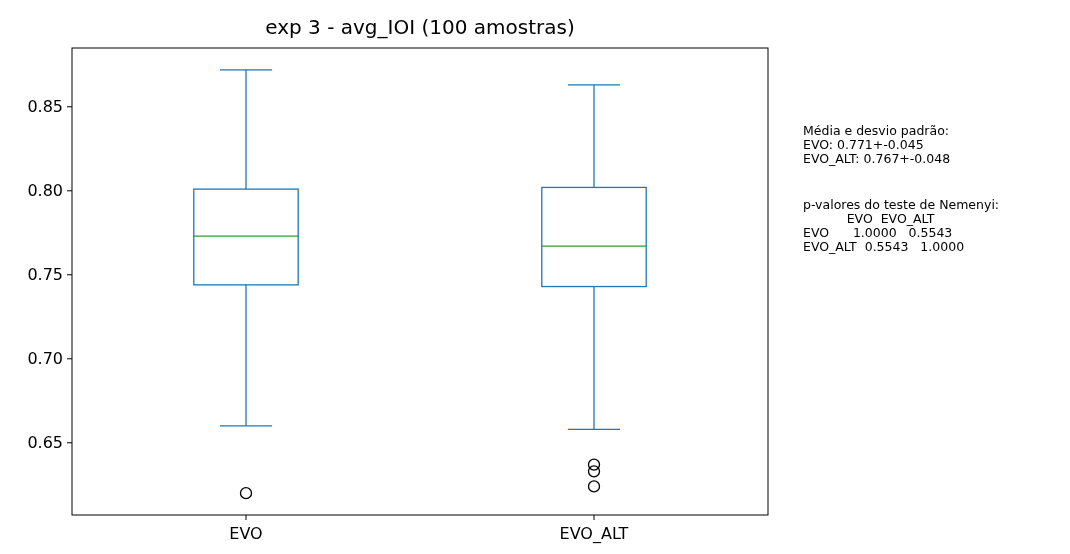 Image resolution: width=1070 pixels, height=554 pixels. Describe the element at coordinates (877, 144) in the screenshot. I see `text: Média e desvio padrão: EVO: 0.771+-0.045 EVO_ALT: 0.767+-0.048` at that location.